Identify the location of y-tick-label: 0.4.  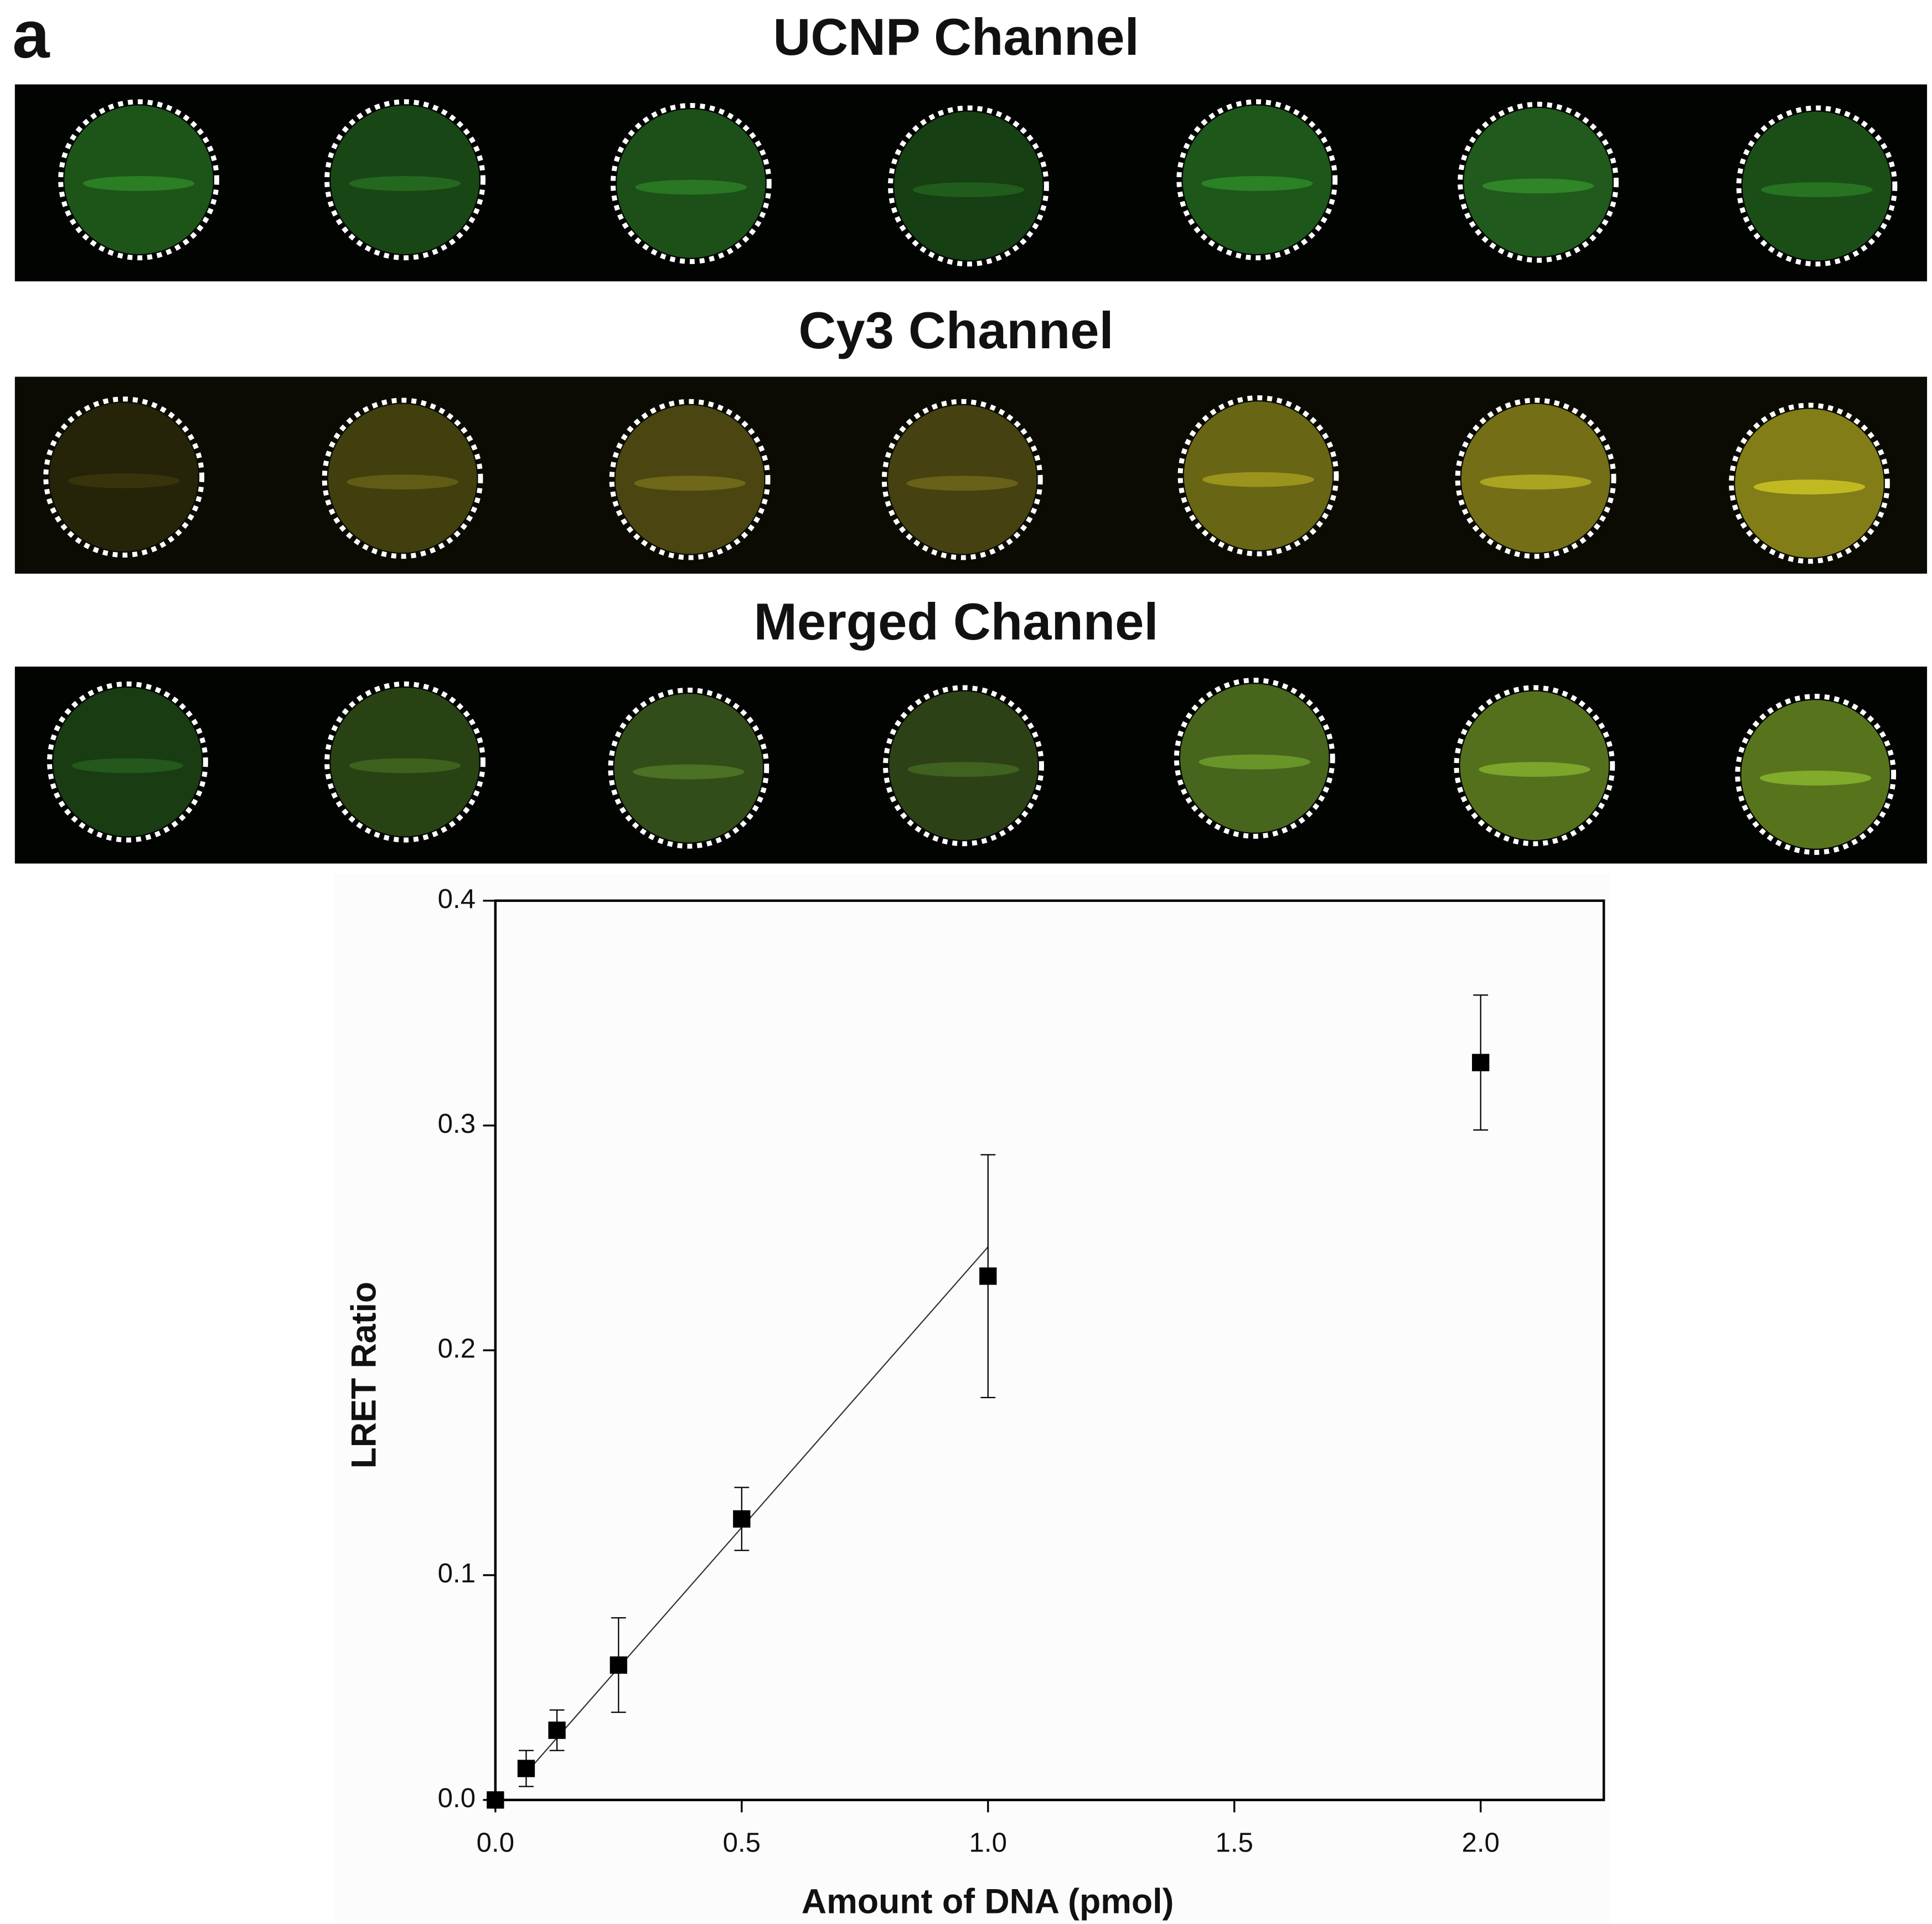
(457, 899).